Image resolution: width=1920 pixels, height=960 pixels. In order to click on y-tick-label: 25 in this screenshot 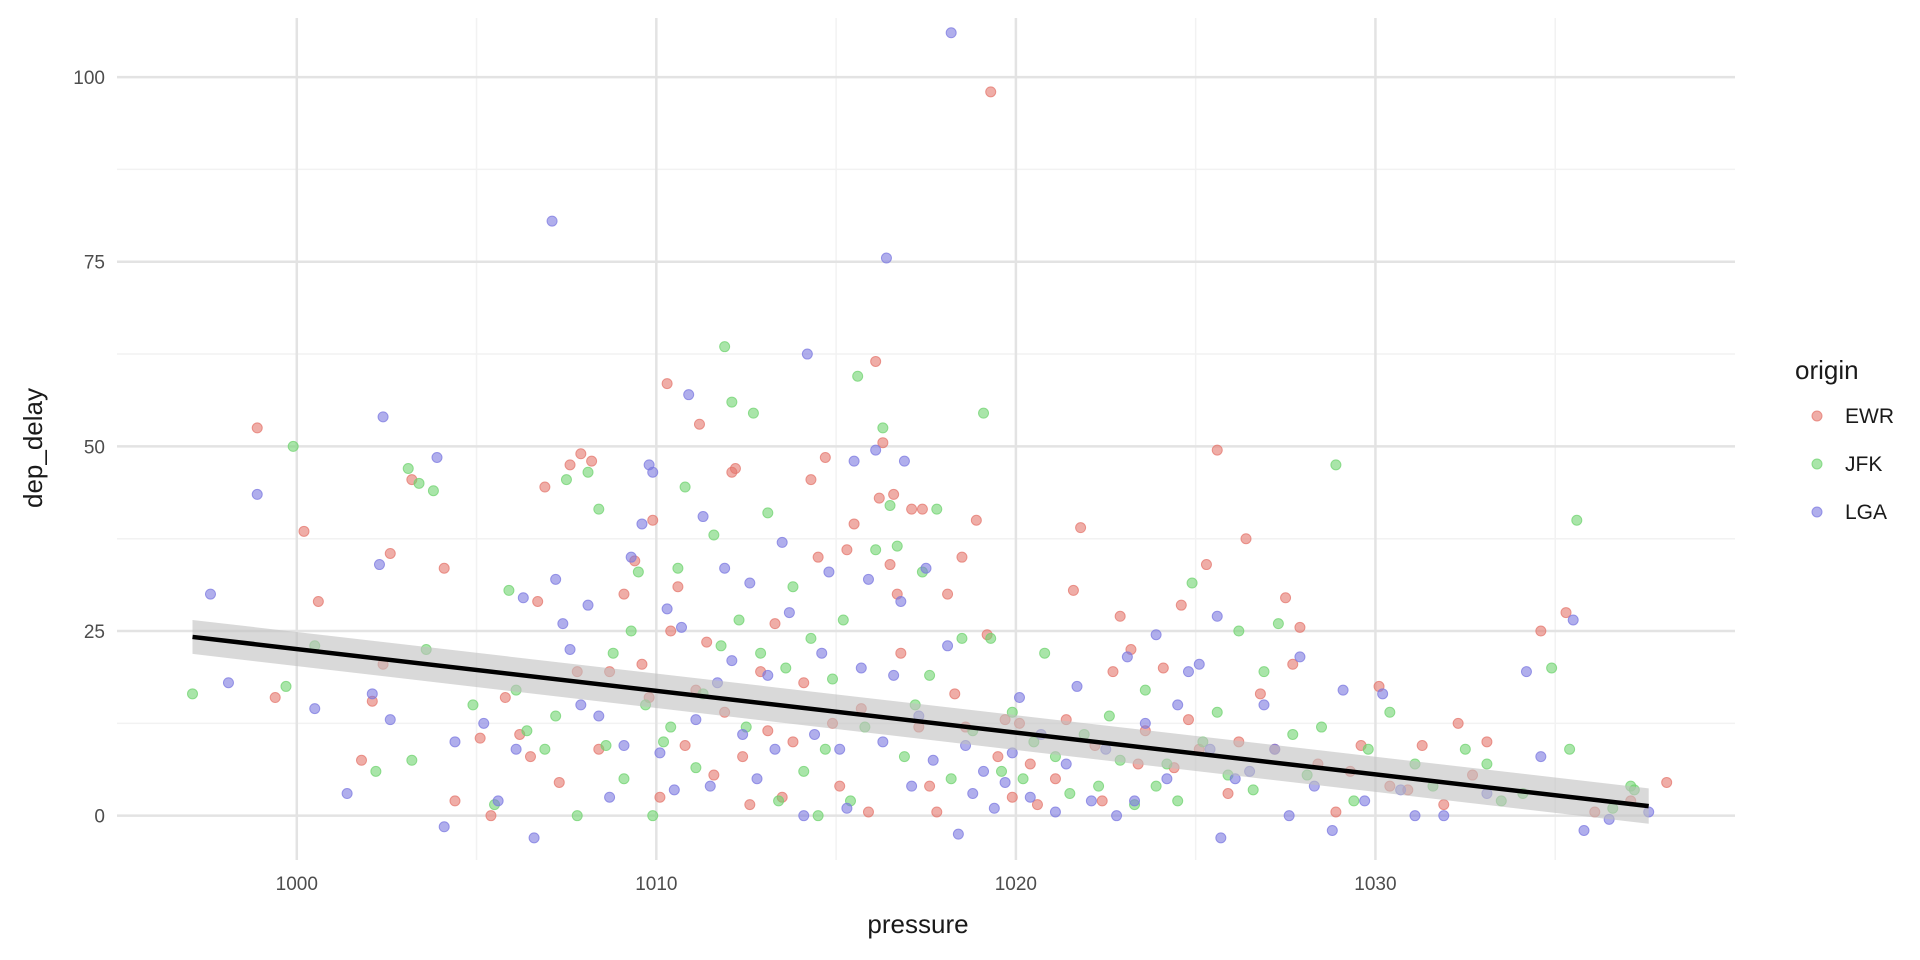, I will do `click(94, 632)`.